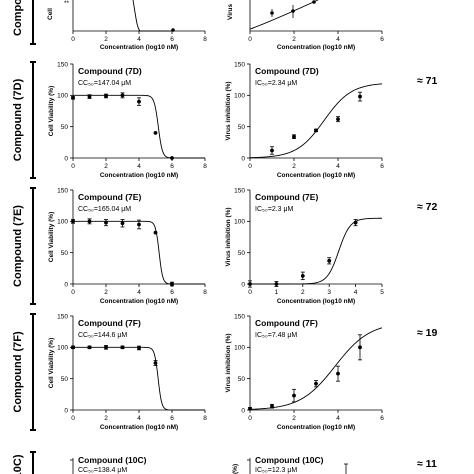  I want to click on compound-row-label: Compound (7F), so click(18, 372).